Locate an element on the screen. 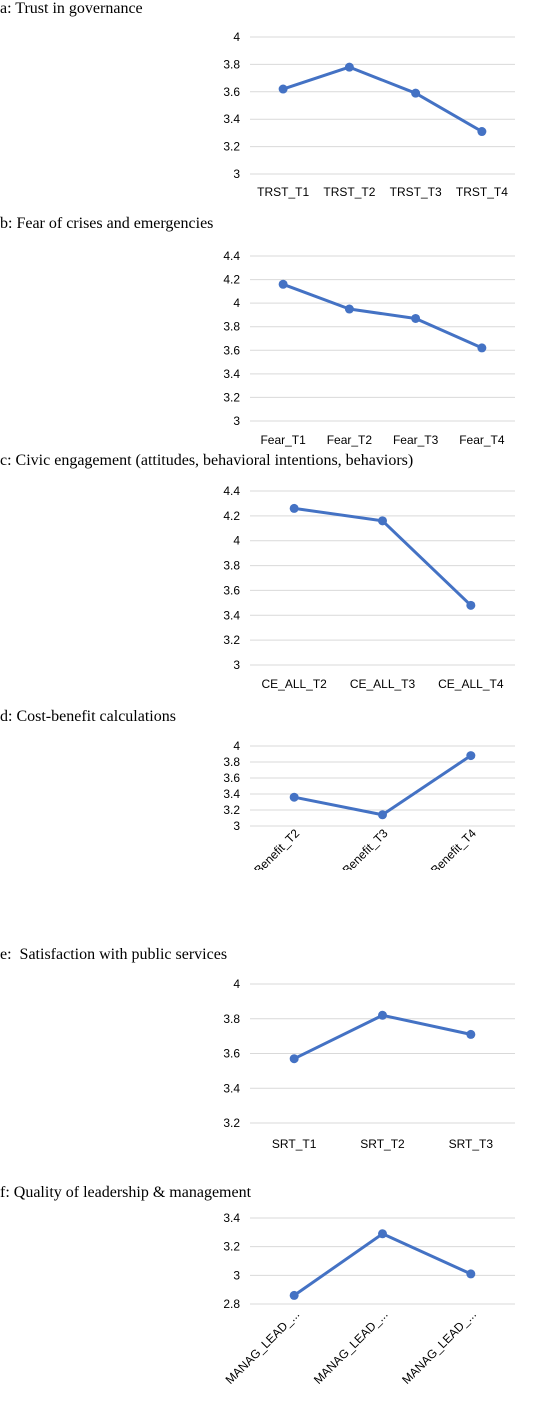 The width and height of the screenshot is (537, 1418). x-tick-label: CE_ALL_T3 is located at coordinates (383, 684).